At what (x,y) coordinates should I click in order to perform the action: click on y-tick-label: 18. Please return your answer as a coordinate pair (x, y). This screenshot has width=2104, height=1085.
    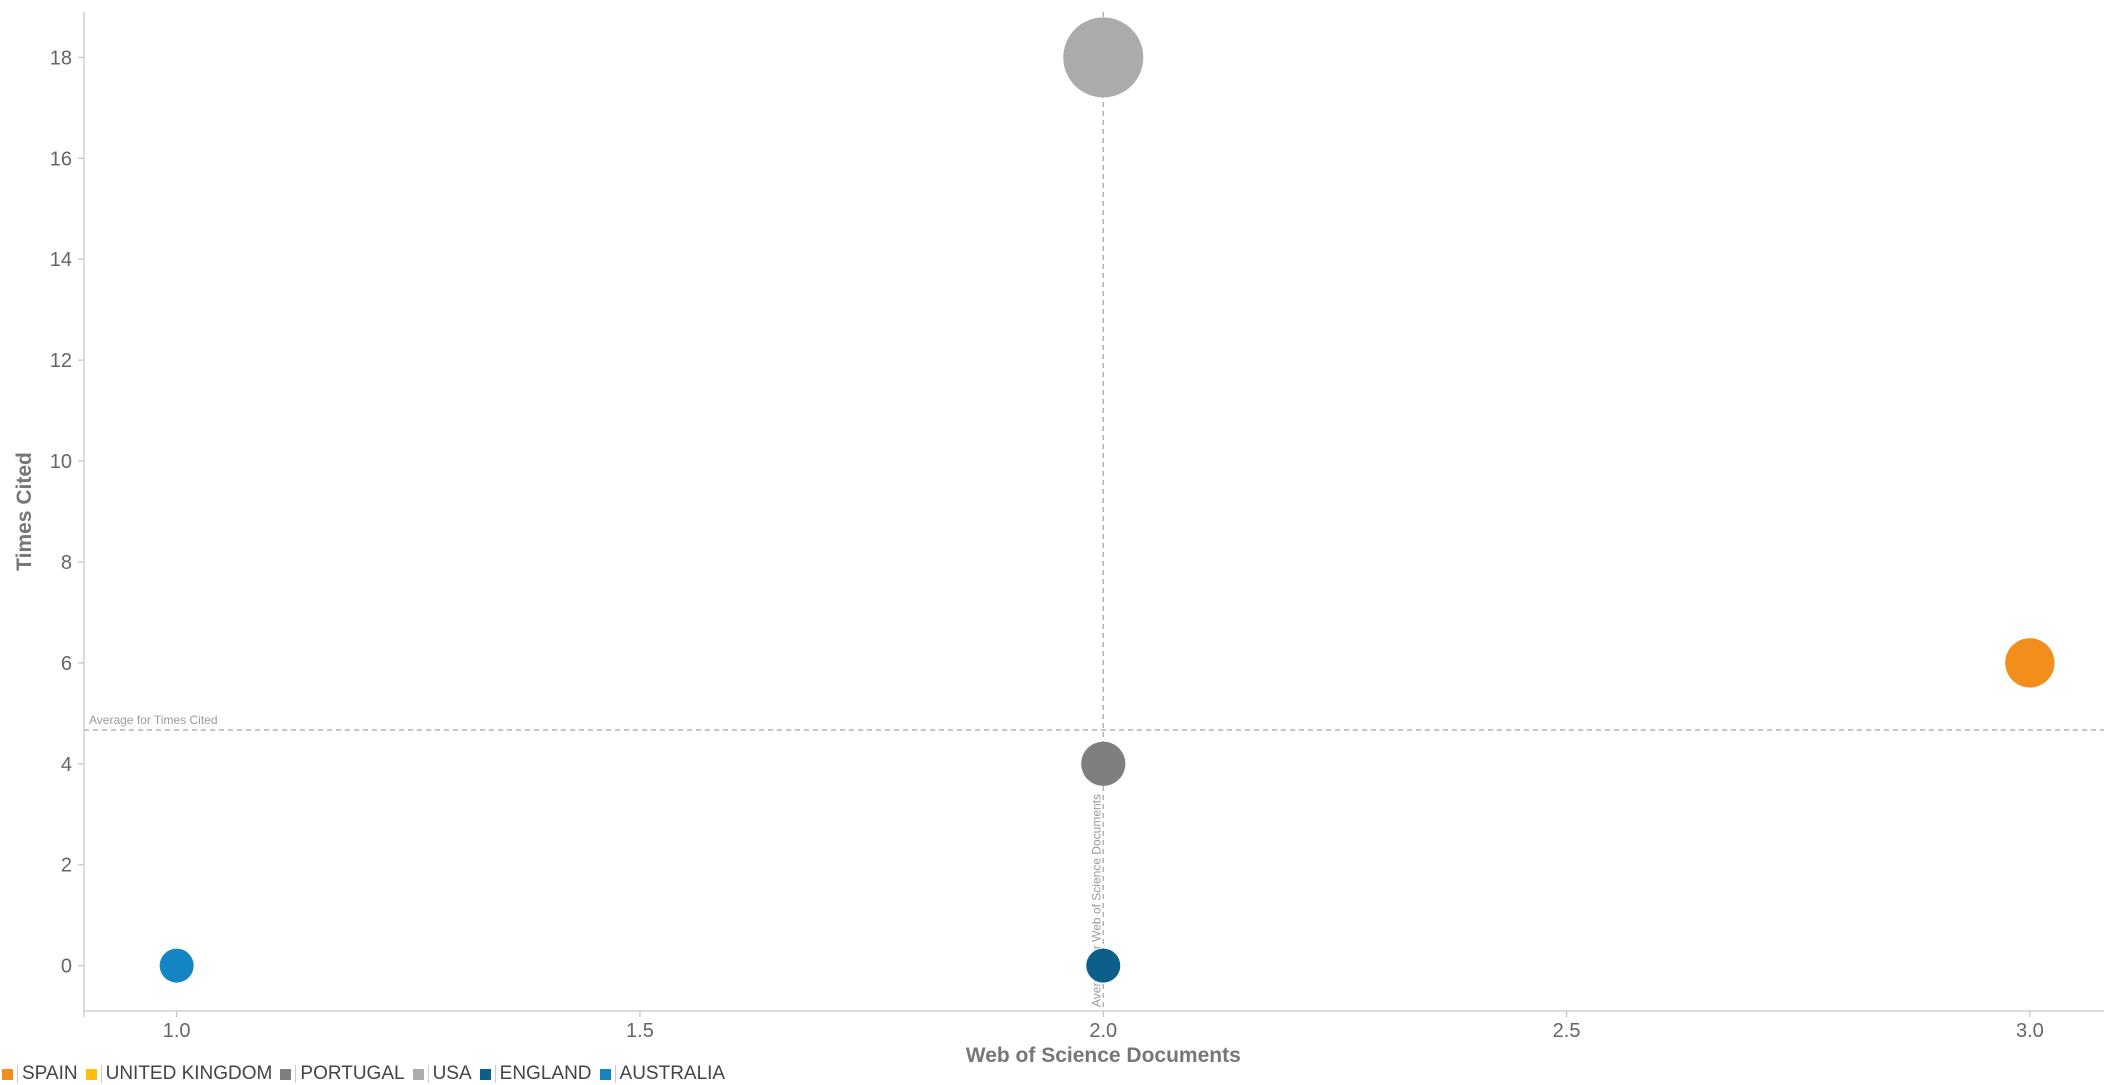
    Looking at the image, I should click on (61, 58).